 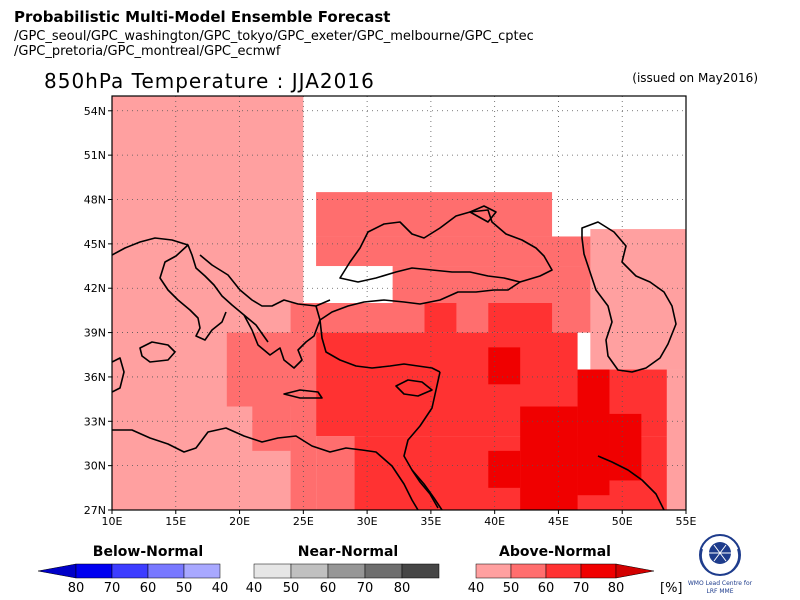 What do you see at coordinates (265, 468) in the screenshot?
I see `coast-africa` at bounding box center [265, 468].